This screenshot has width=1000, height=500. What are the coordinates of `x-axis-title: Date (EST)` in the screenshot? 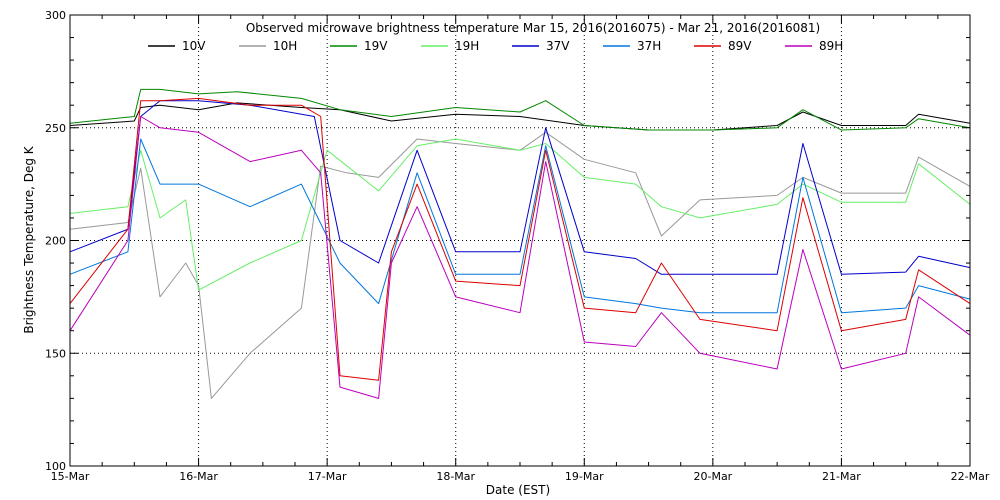 It's located at (518, 490).